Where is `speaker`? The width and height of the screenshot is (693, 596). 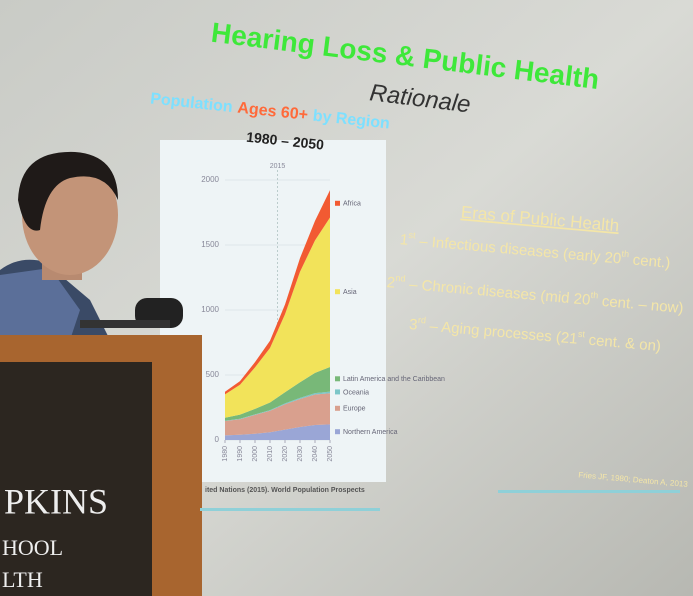
speaker is located at coordinates (91, 245).